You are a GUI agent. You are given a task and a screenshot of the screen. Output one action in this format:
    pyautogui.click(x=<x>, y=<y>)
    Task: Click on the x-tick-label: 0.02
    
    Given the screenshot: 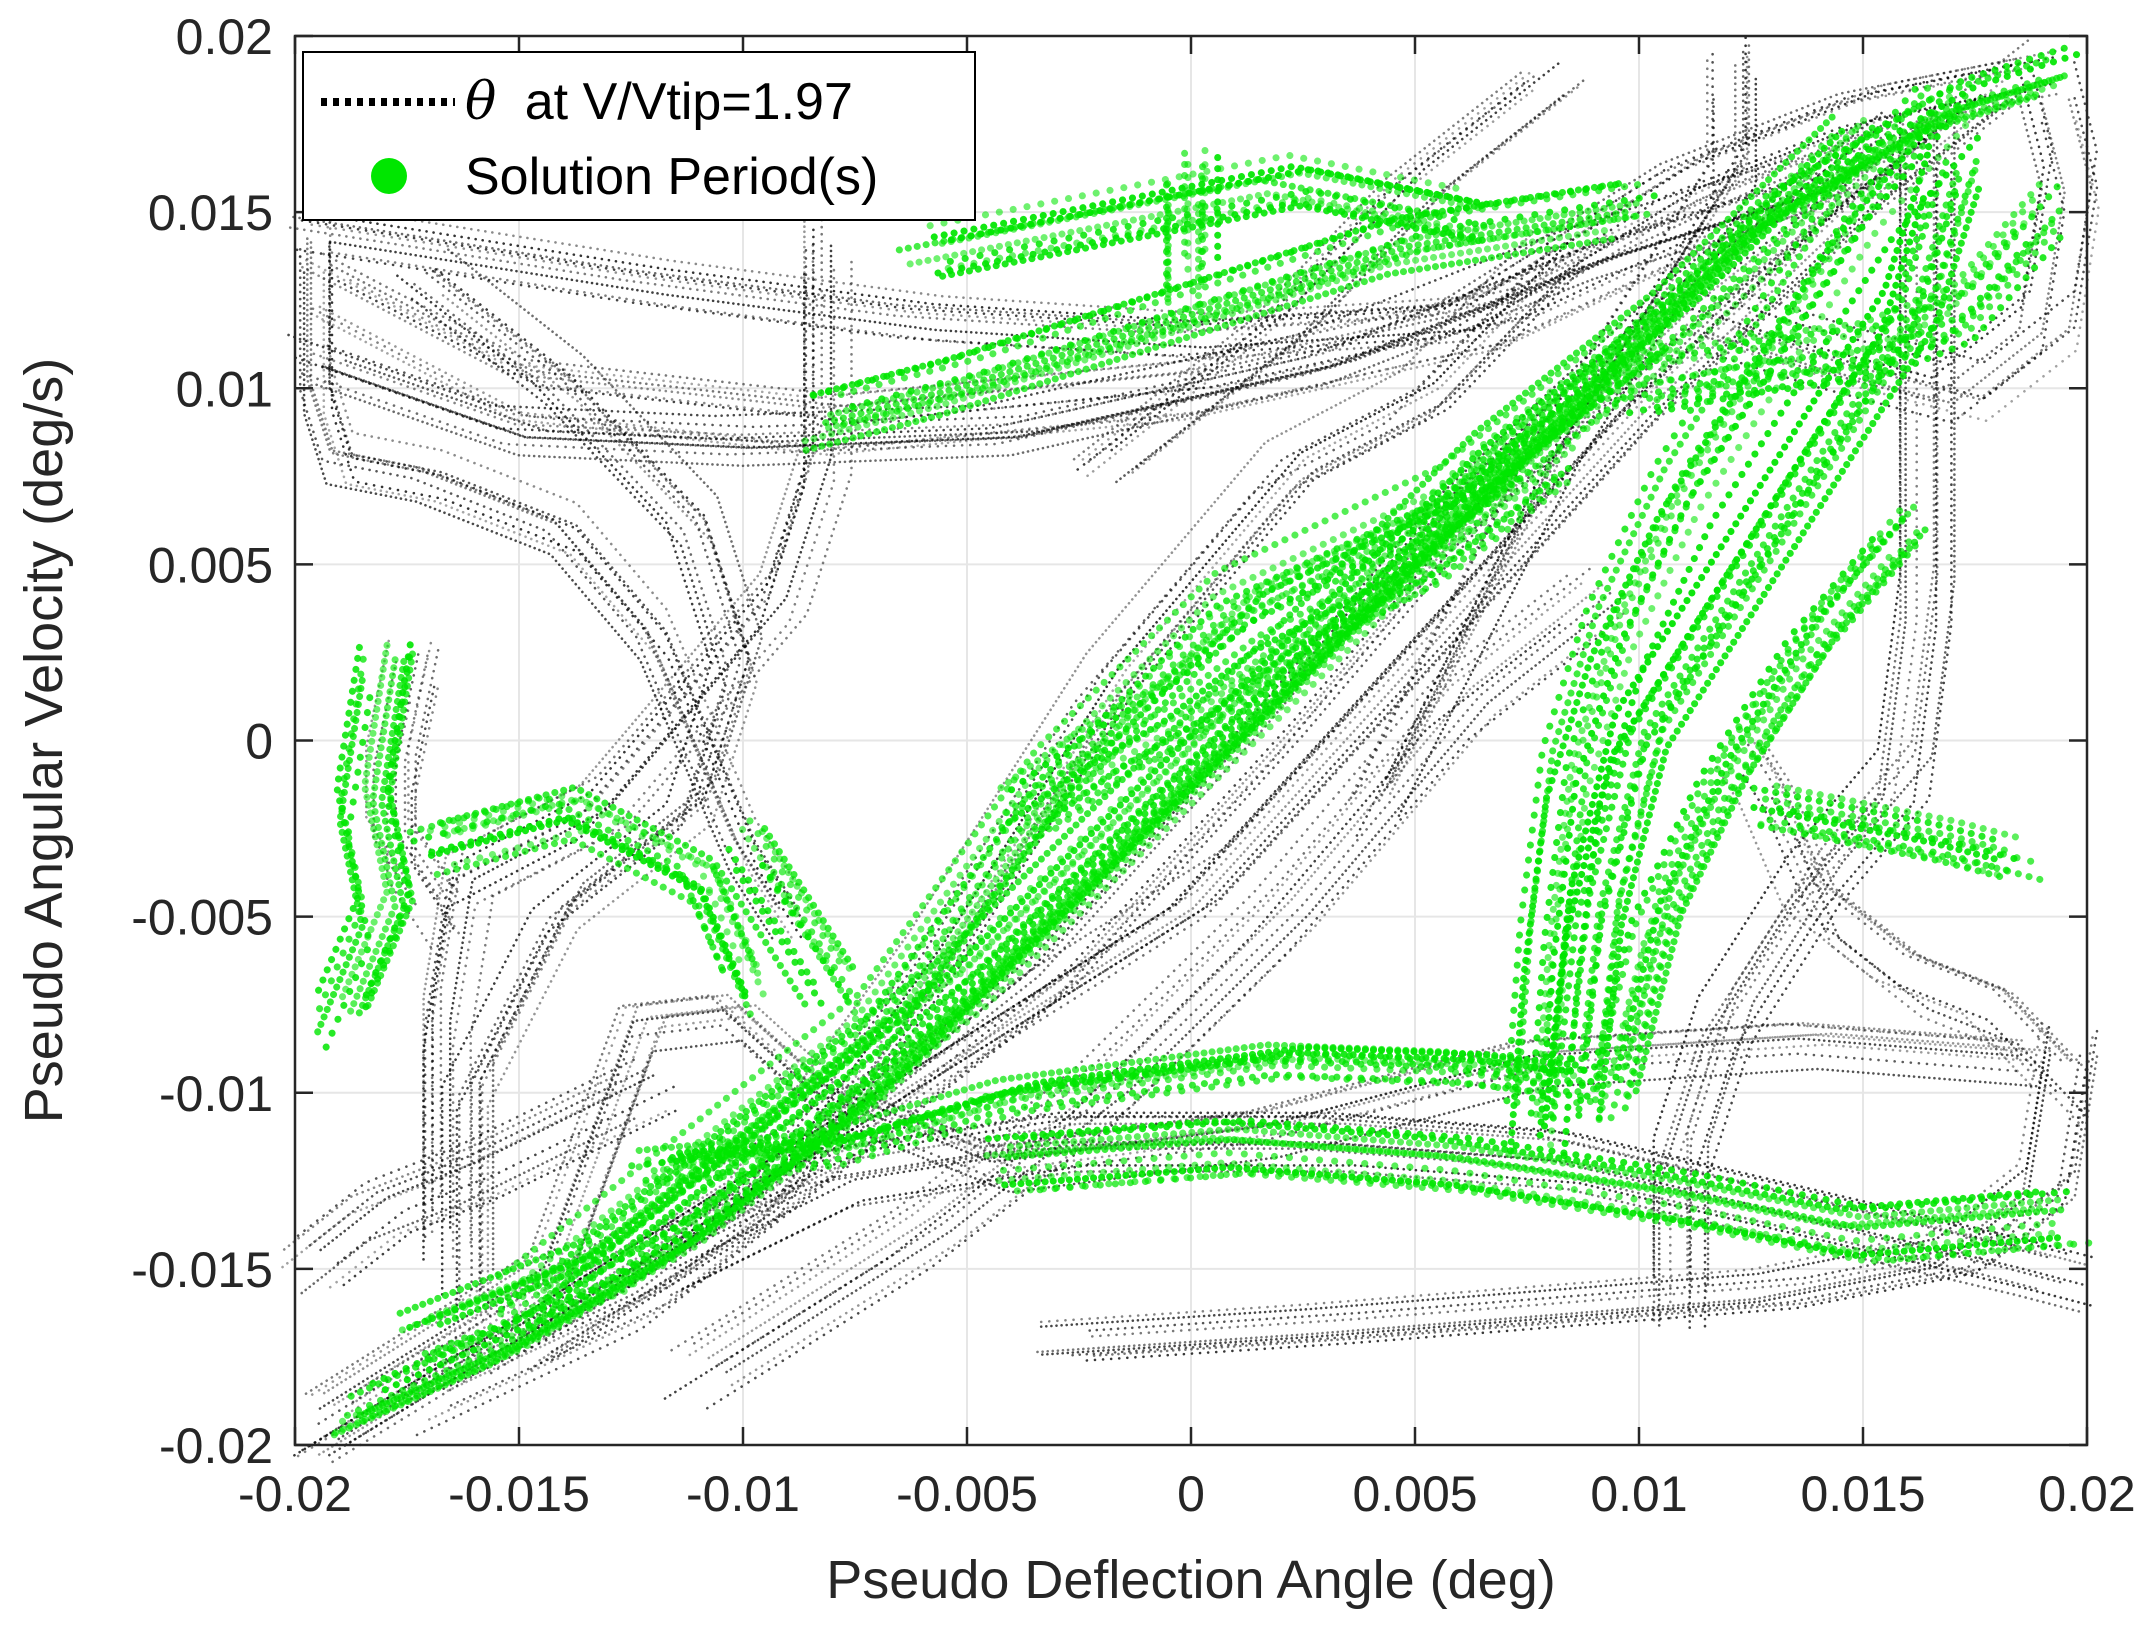 What is the action you would take?
    pyautogui.click(x=2086, y=1494)
    